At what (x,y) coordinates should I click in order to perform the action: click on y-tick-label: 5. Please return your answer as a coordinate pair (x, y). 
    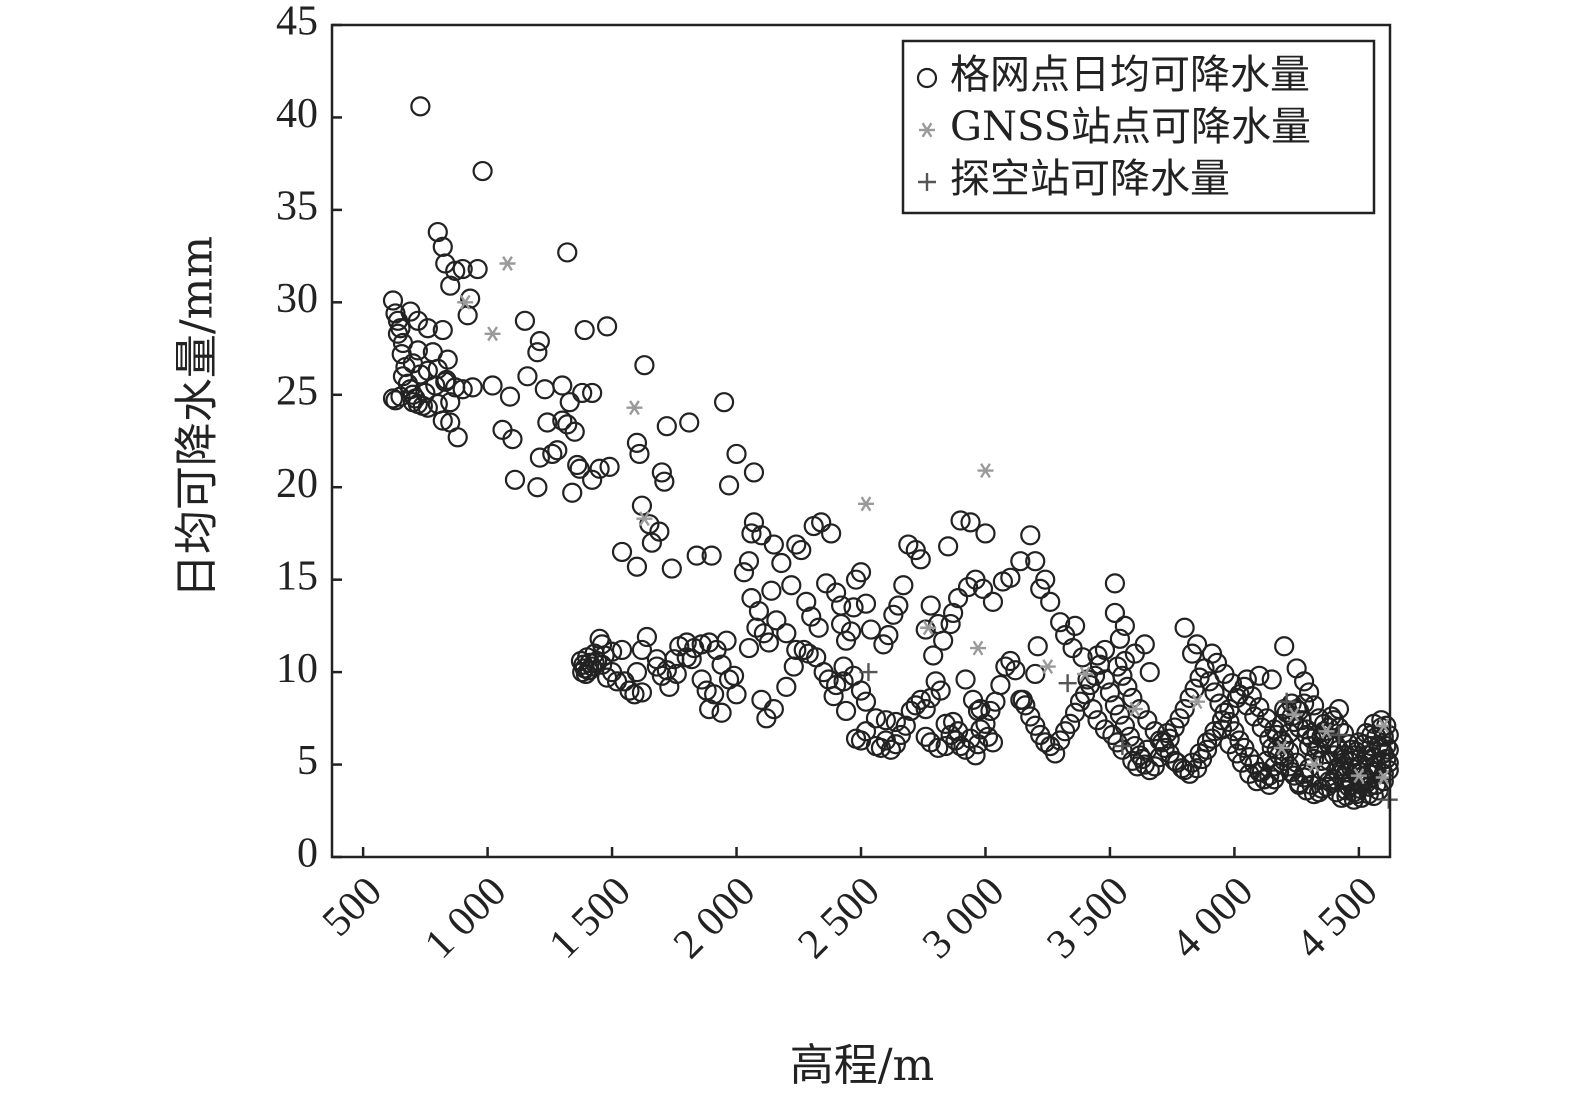
    Looking at the image, I should click on (307, 761).